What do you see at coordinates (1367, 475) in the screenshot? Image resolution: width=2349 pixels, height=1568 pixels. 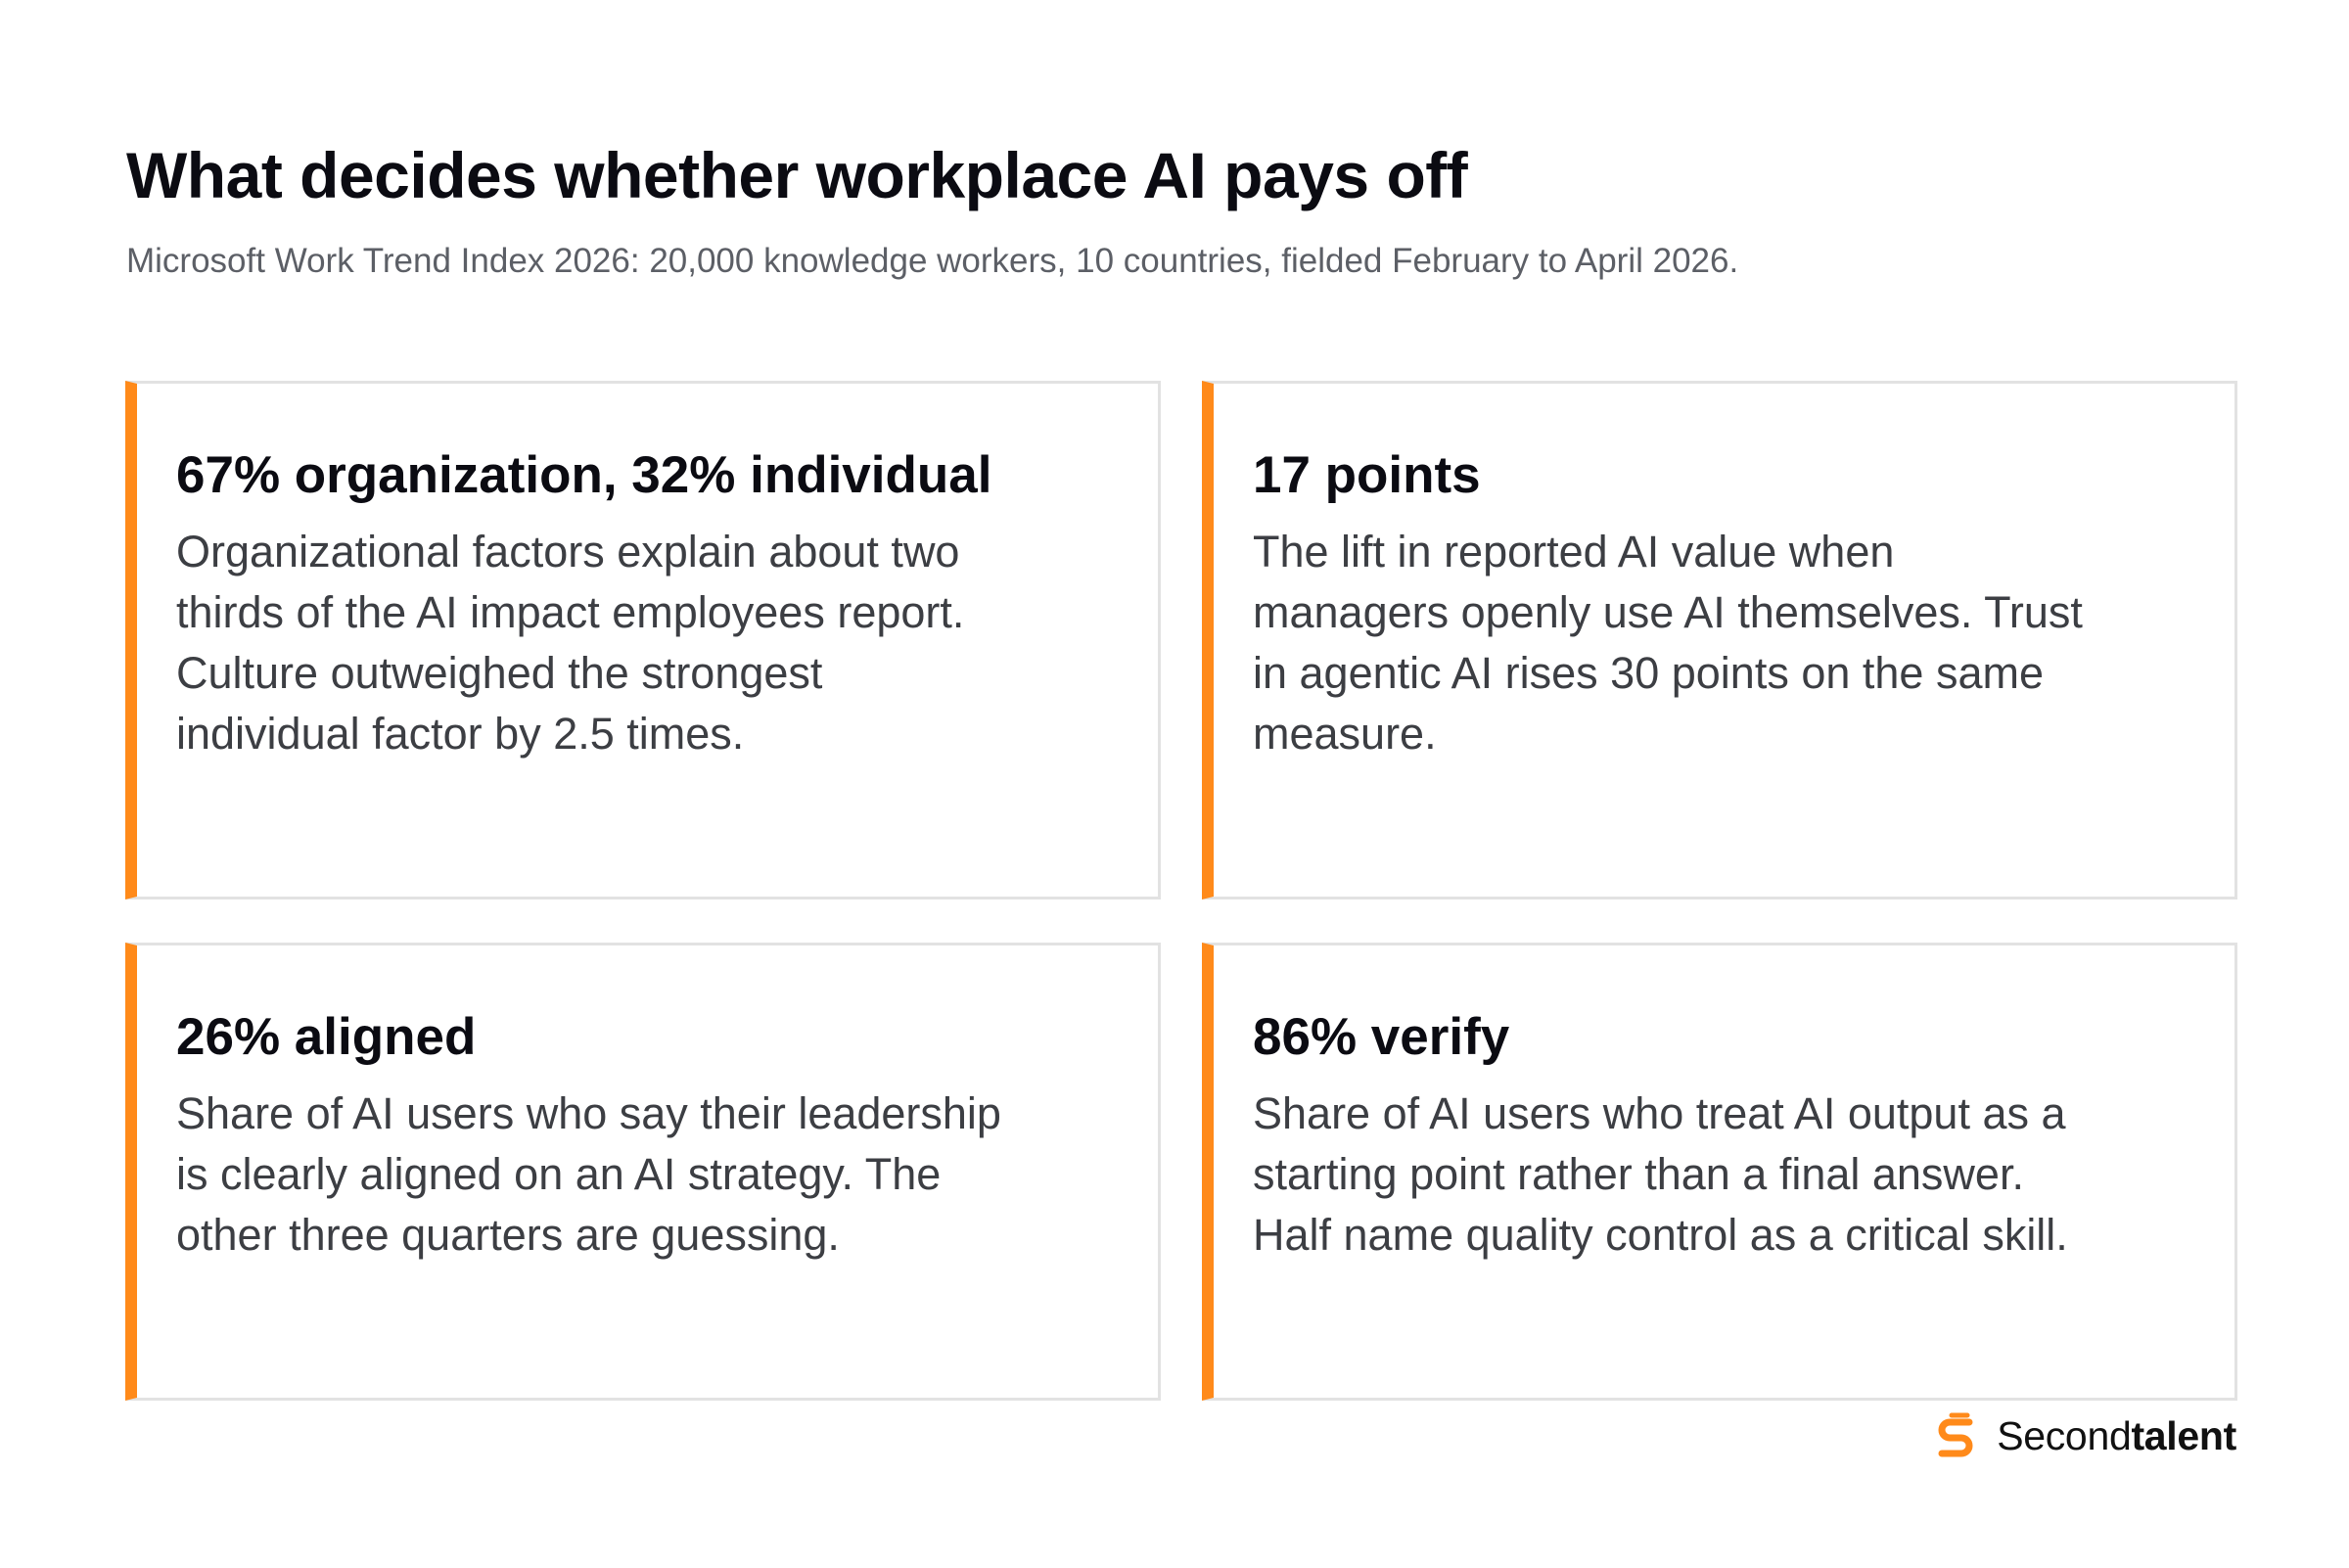 I see `stat-card-heading: 17 points` at bounding box center [1367, 475].